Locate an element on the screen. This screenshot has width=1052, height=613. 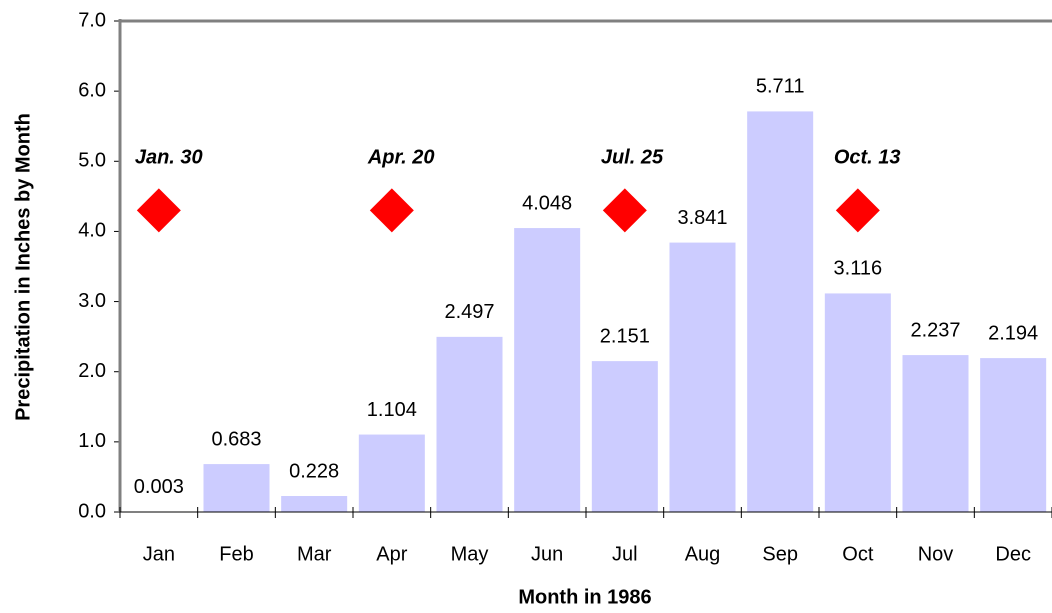
value-label: 3.841 is located at coordinates (702, 218).